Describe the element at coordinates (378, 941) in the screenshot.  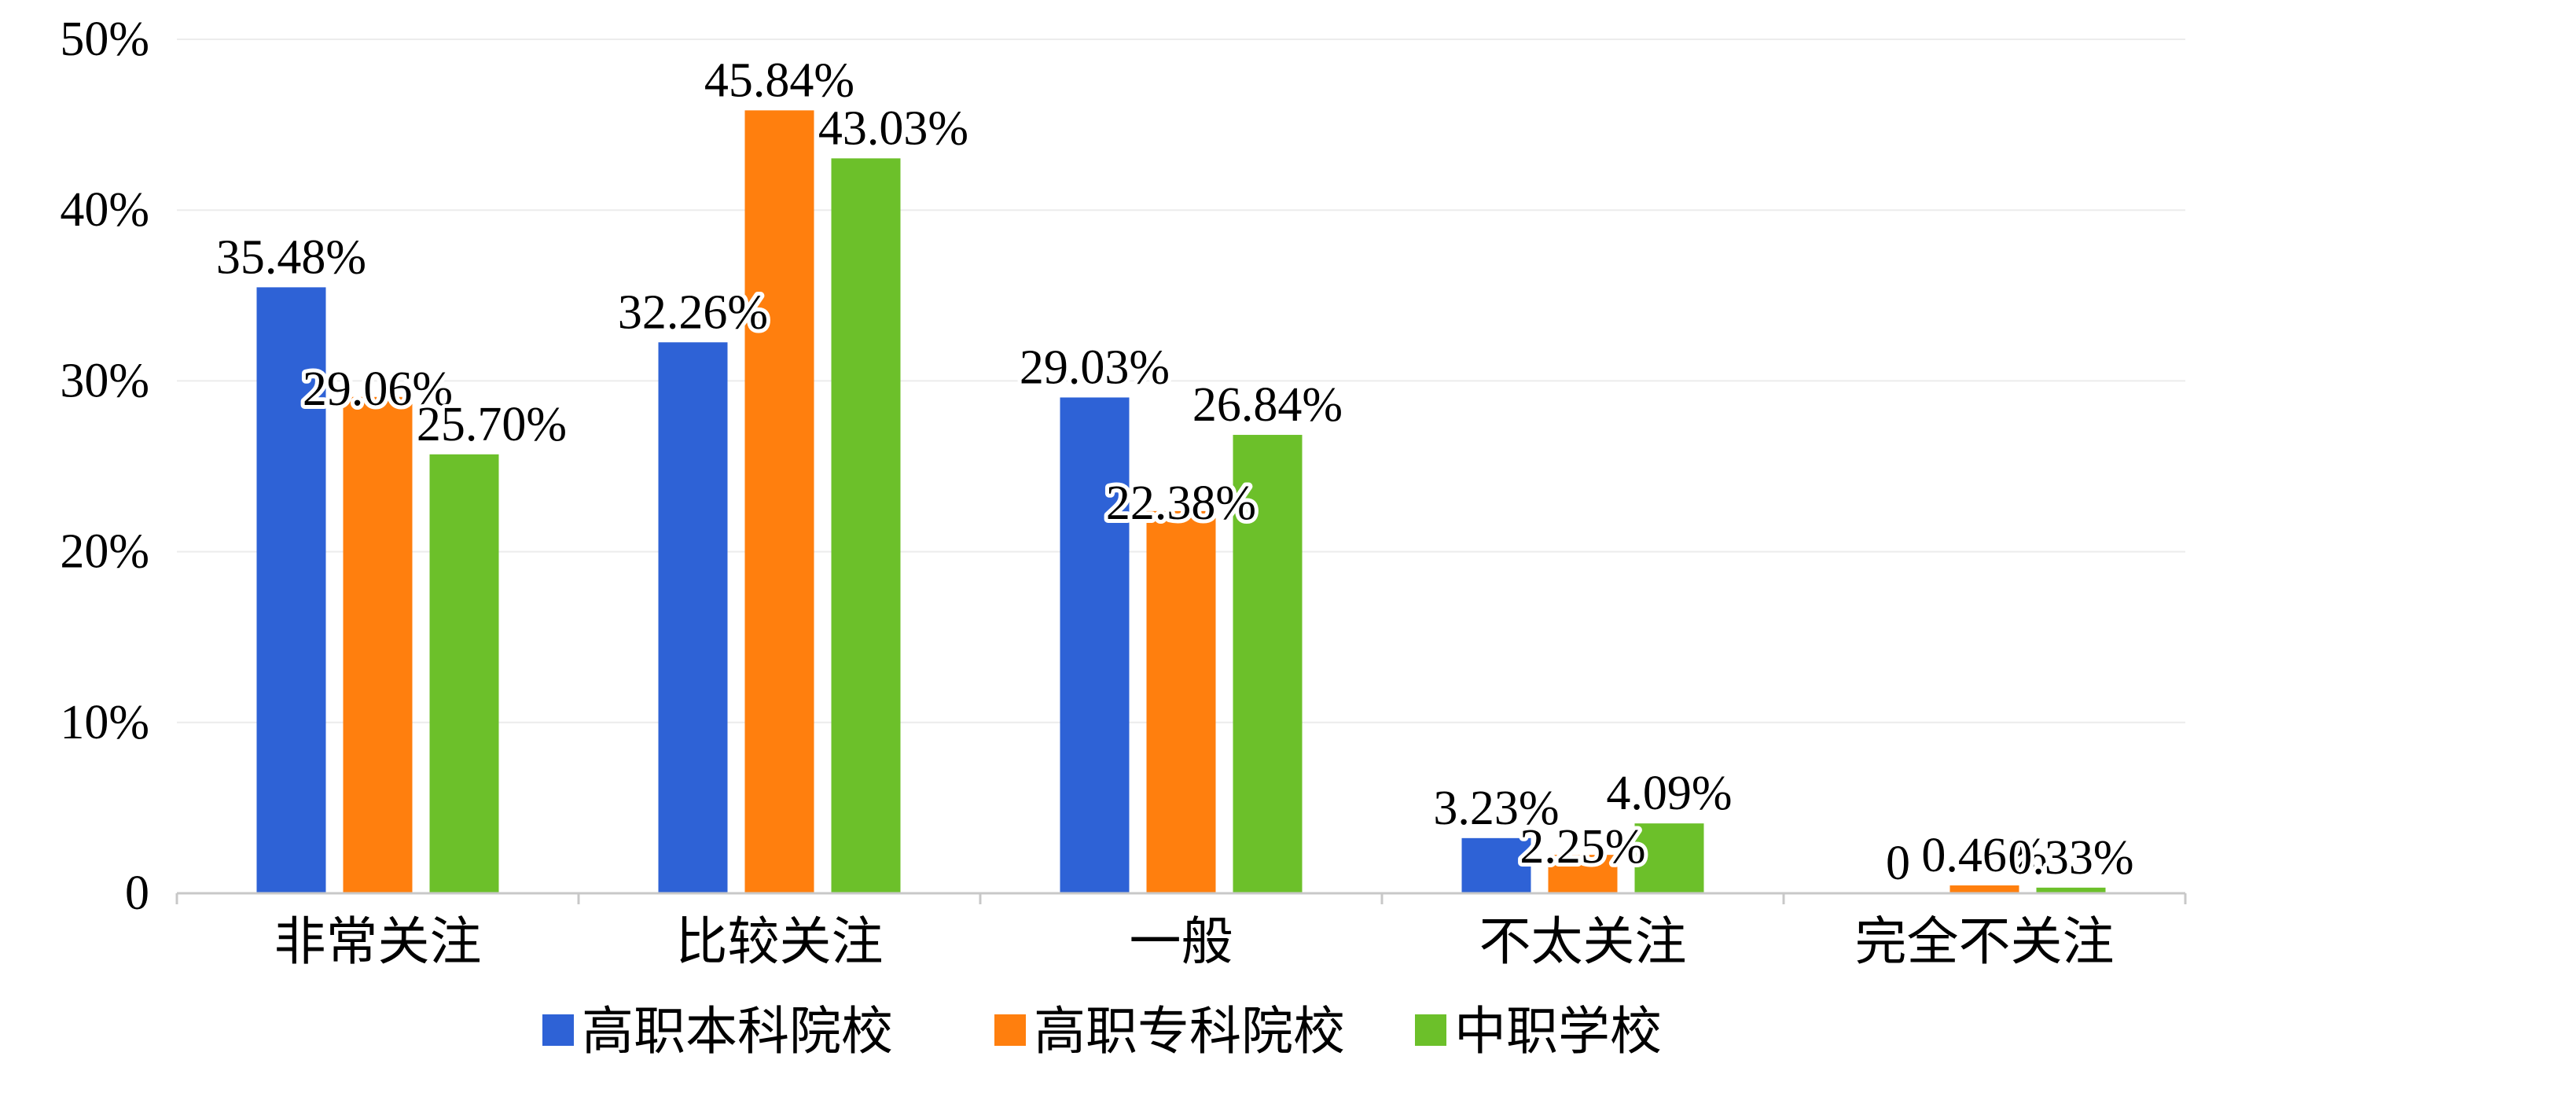
I see `category-label: 非常关注` at that location.